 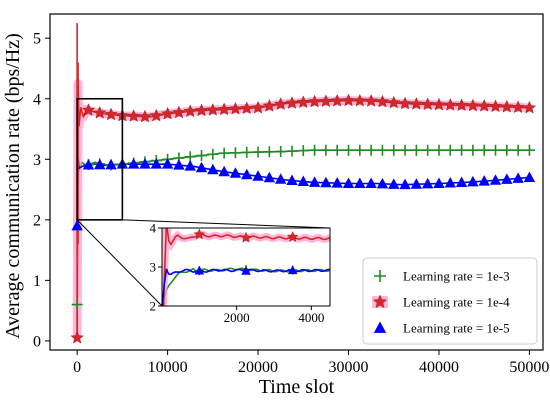 What do you see at coordinates (153, 228) in the screenshot?
I see `inset-y-tick-label: 4` at bounding box center [153, 228].